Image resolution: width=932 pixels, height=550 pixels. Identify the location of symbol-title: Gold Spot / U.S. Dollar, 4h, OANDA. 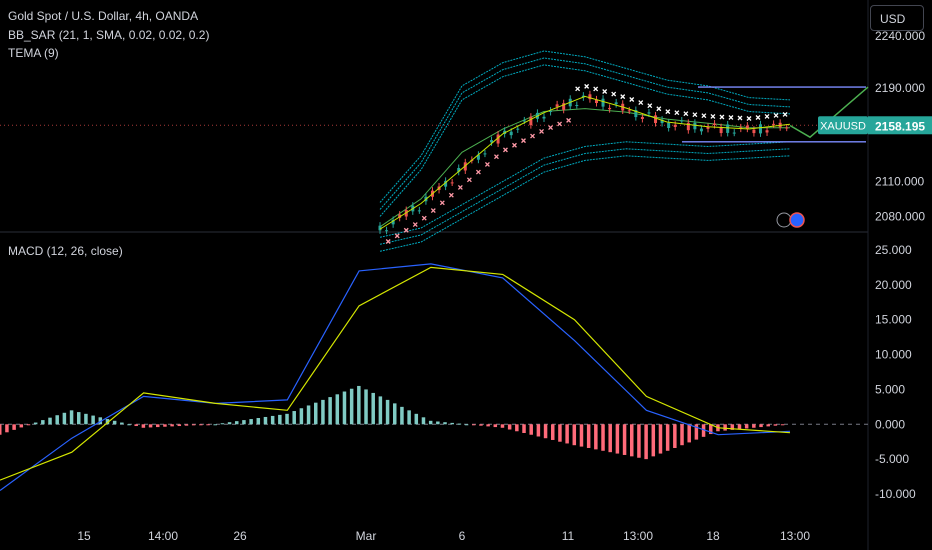
(103, 16).